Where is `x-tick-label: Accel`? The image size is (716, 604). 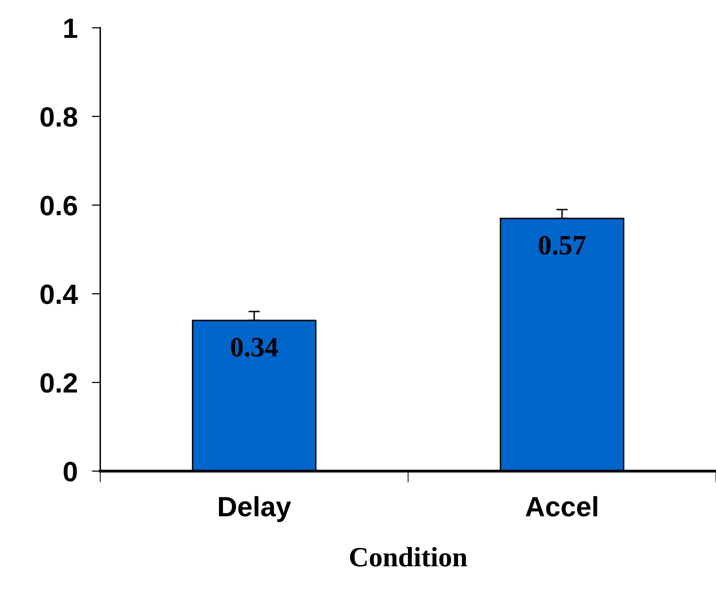
x-tick-label: Accel is located at coordinates (562, 506).